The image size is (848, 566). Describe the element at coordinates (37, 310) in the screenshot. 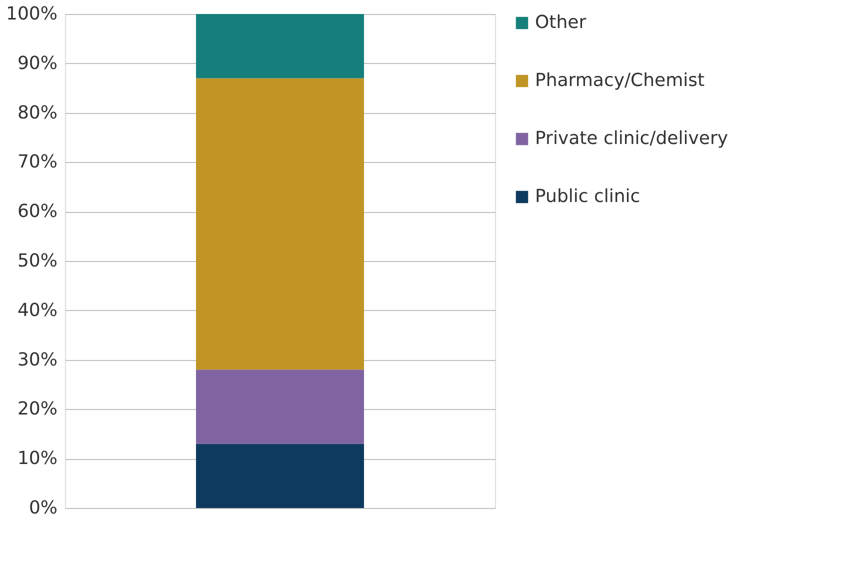

I see `y-tick-label: 40%` at that location.